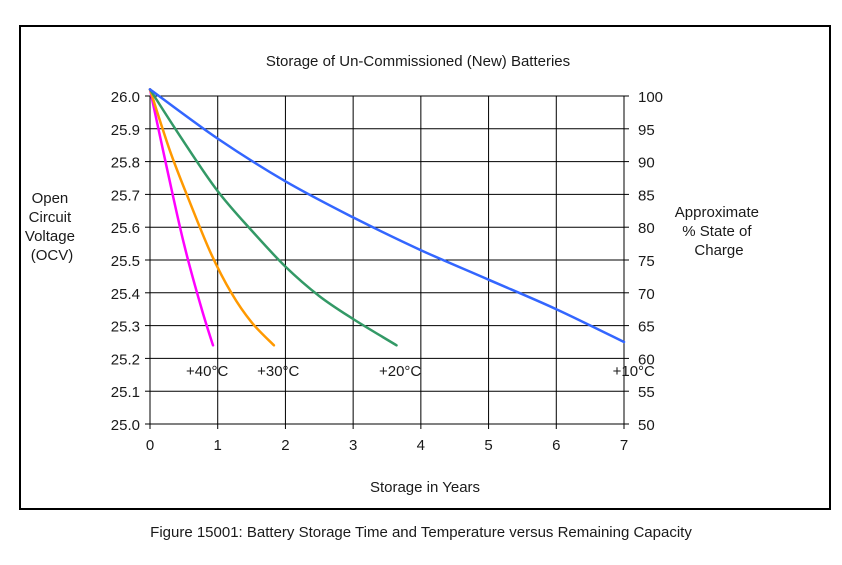 The height and width of the screenshot is (565, 842). Describe the element at coordinates (125, 425) in the screenshot. I see `y-tick-label: 25.0` at that location.